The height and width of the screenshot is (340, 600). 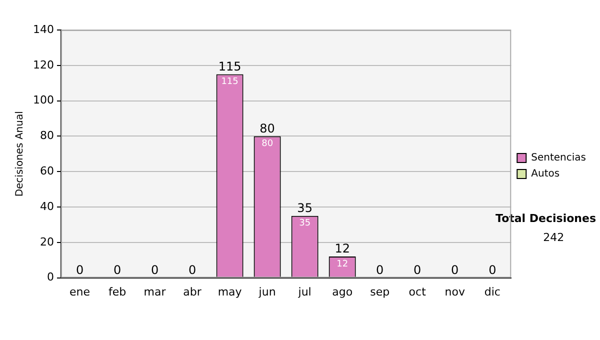 What do you see at coordinates (47, 206) in the screenshot?
I see `y-tick-label: 40` at bounding box center [47, 206].